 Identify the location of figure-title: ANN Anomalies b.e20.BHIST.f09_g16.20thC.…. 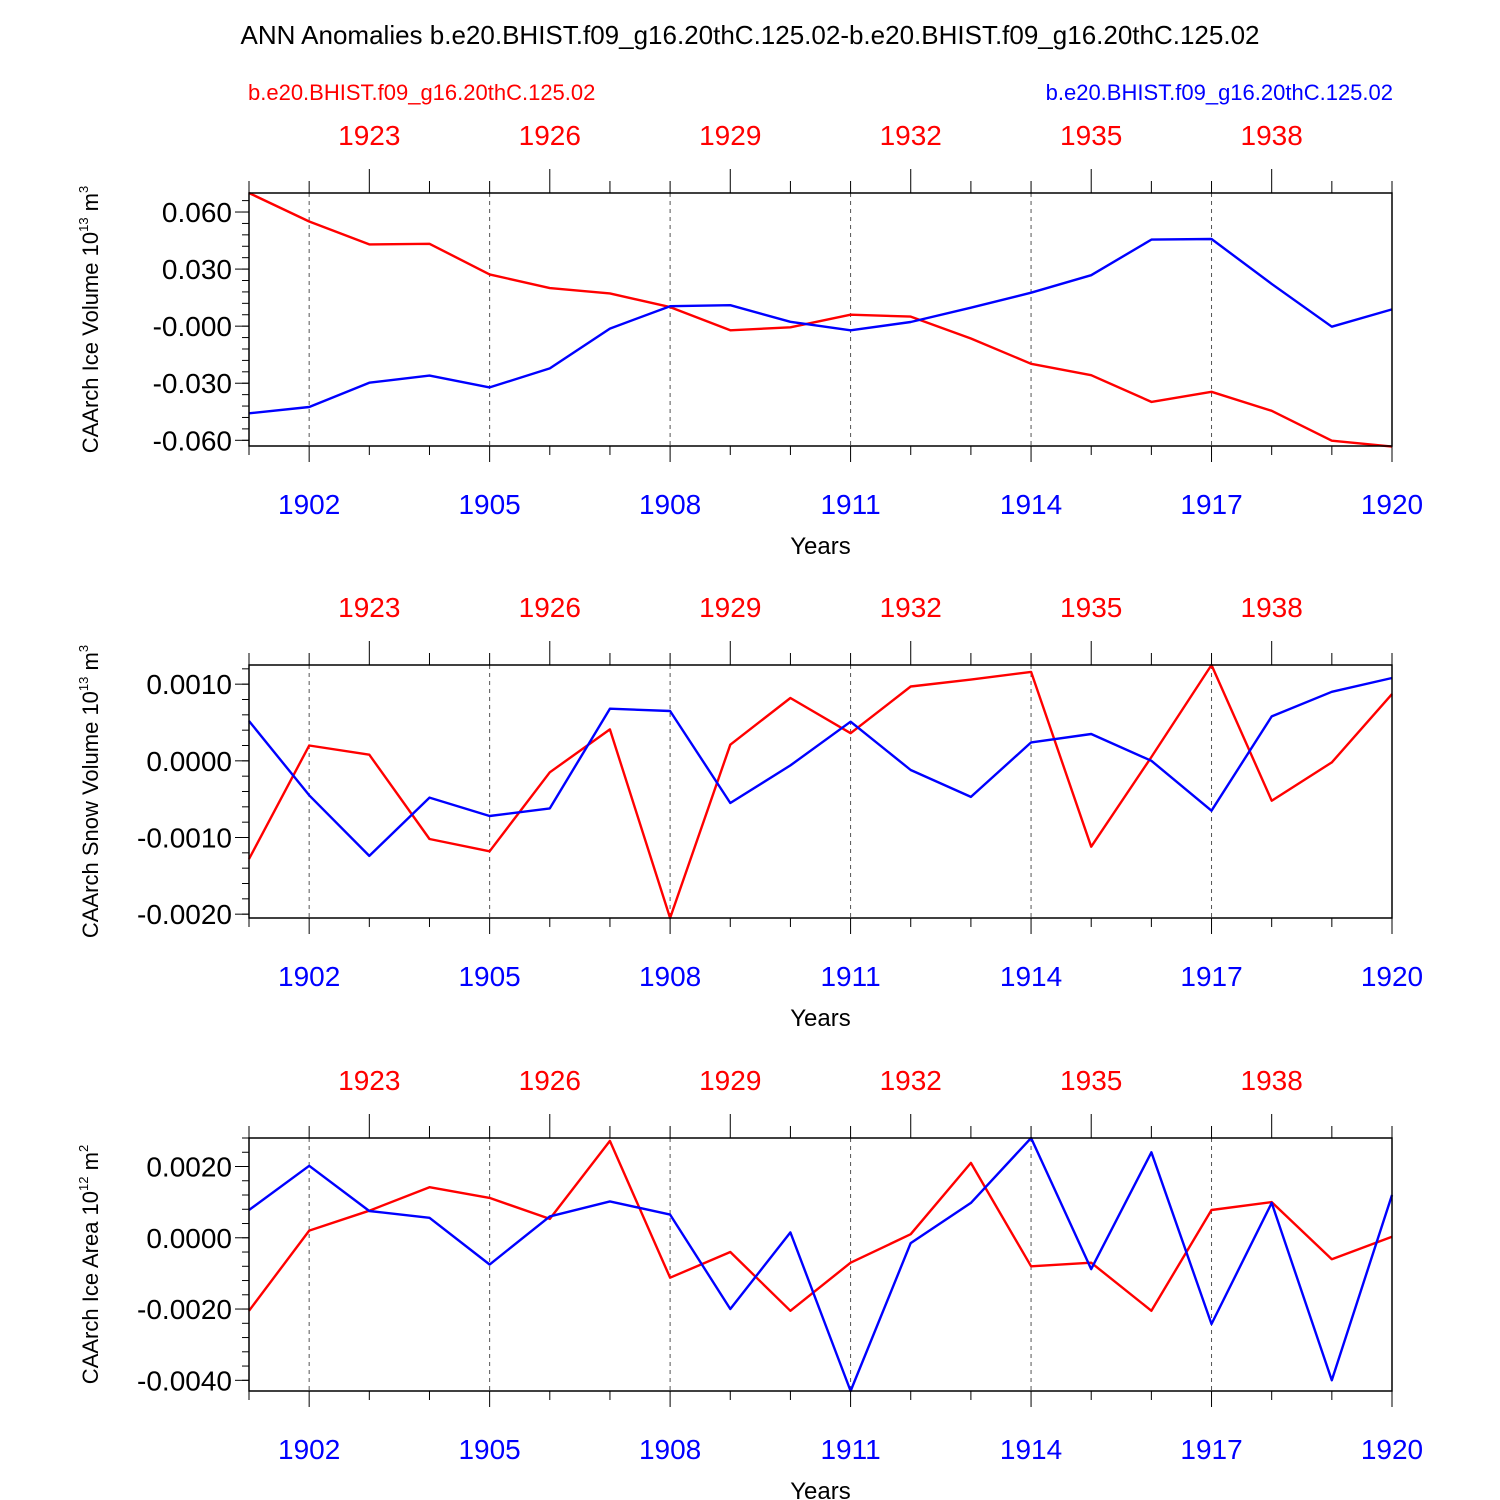
(749, 35).